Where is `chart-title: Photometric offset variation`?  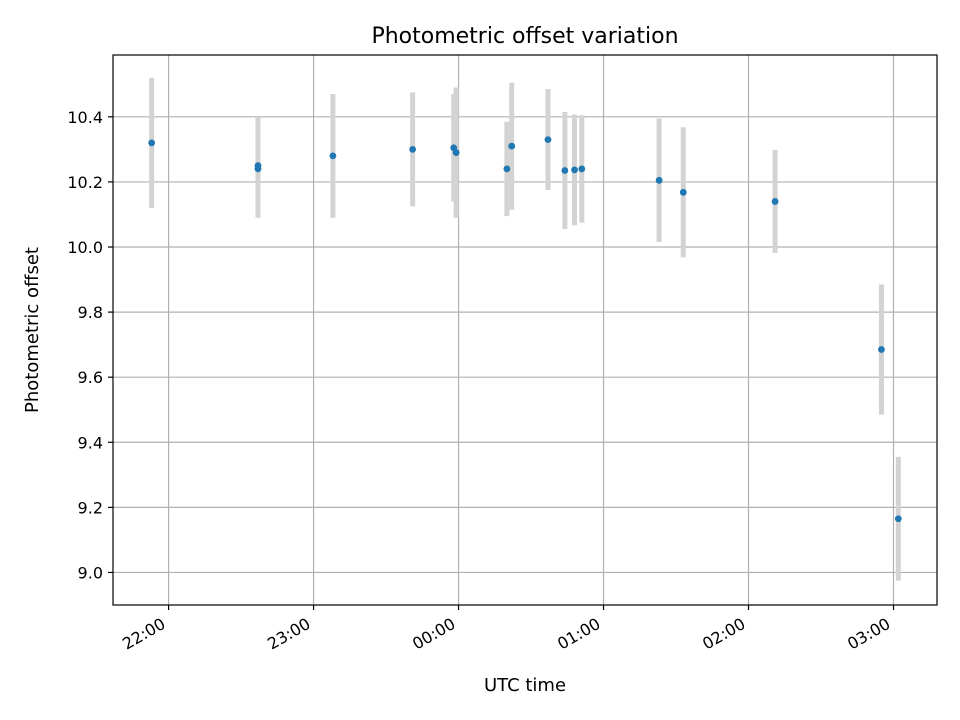 chart-title: Photometric offset variation is located at coordinates (524, 36).